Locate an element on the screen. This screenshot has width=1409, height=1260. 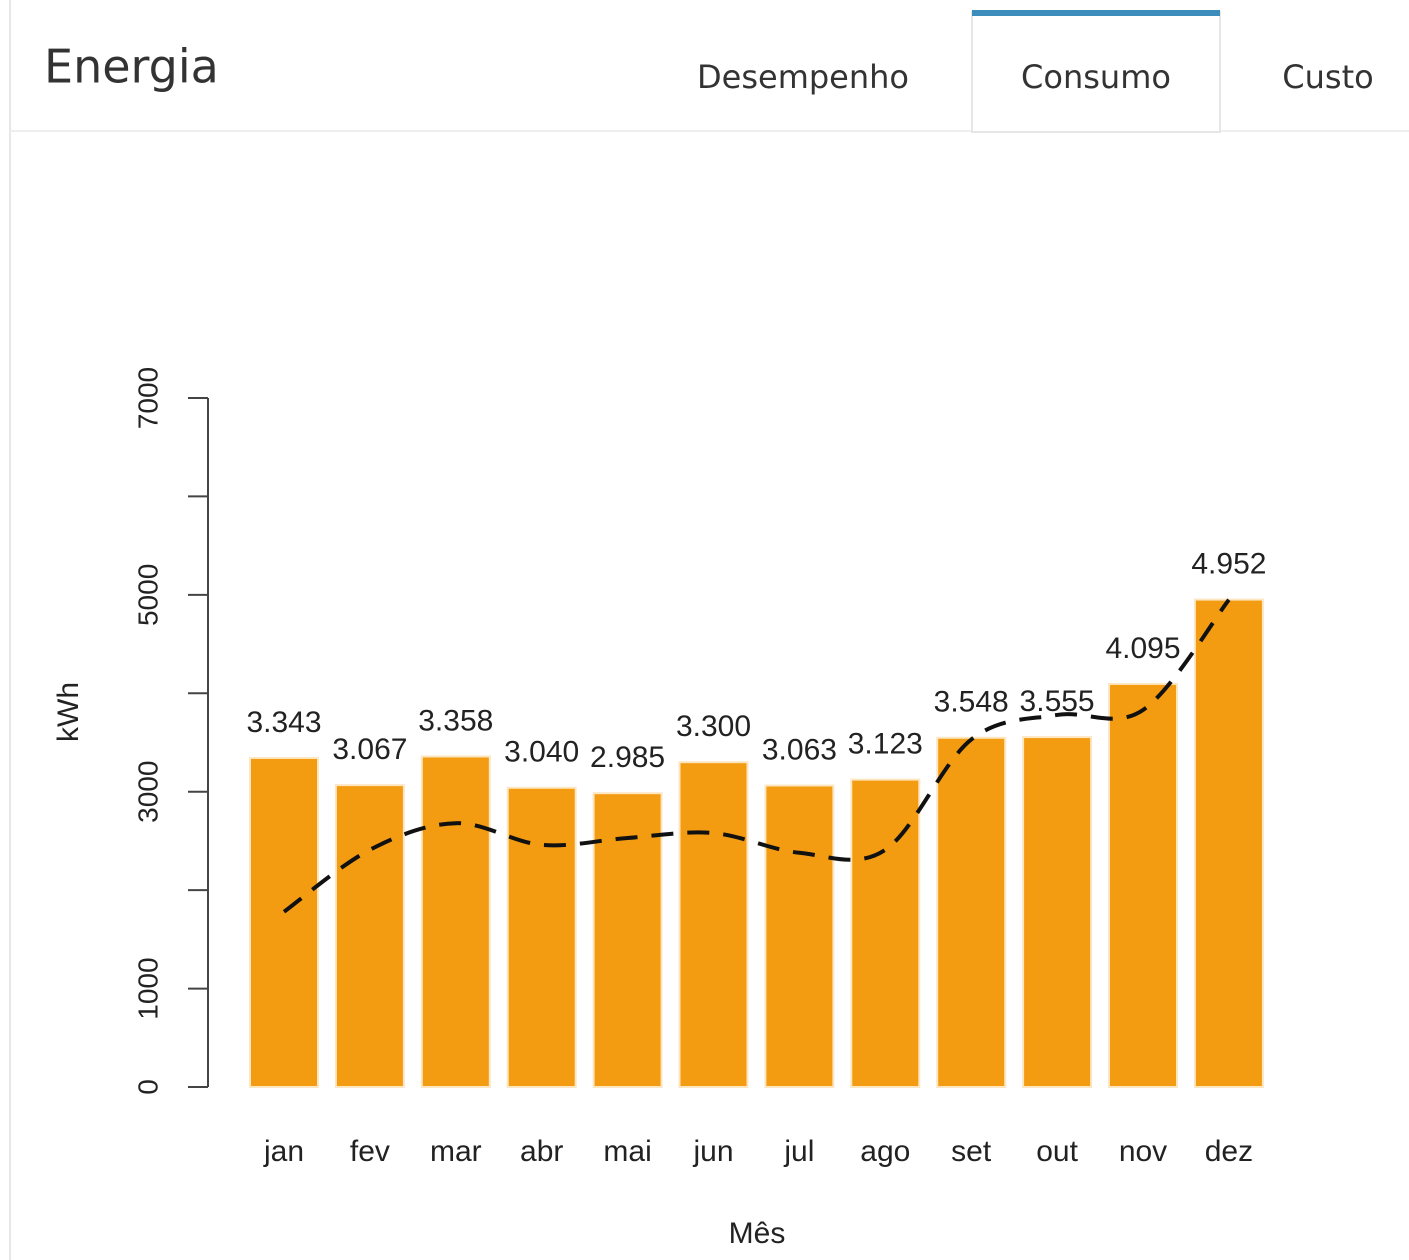
x-tick-label: jan is located at coordinates (283, 1151).